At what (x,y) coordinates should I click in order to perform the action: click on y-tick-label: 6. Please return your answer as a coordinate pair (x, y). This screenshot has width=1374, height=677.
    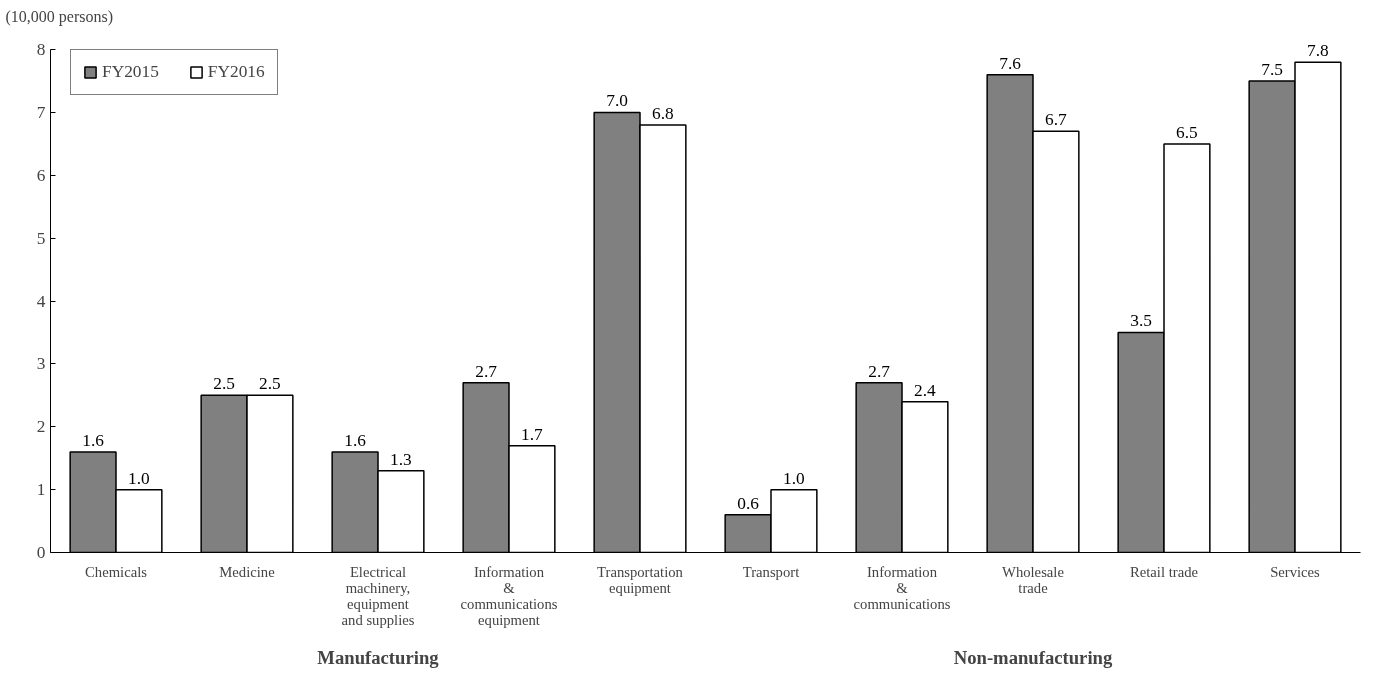
    Looking at the image, I should click on (41, 175).